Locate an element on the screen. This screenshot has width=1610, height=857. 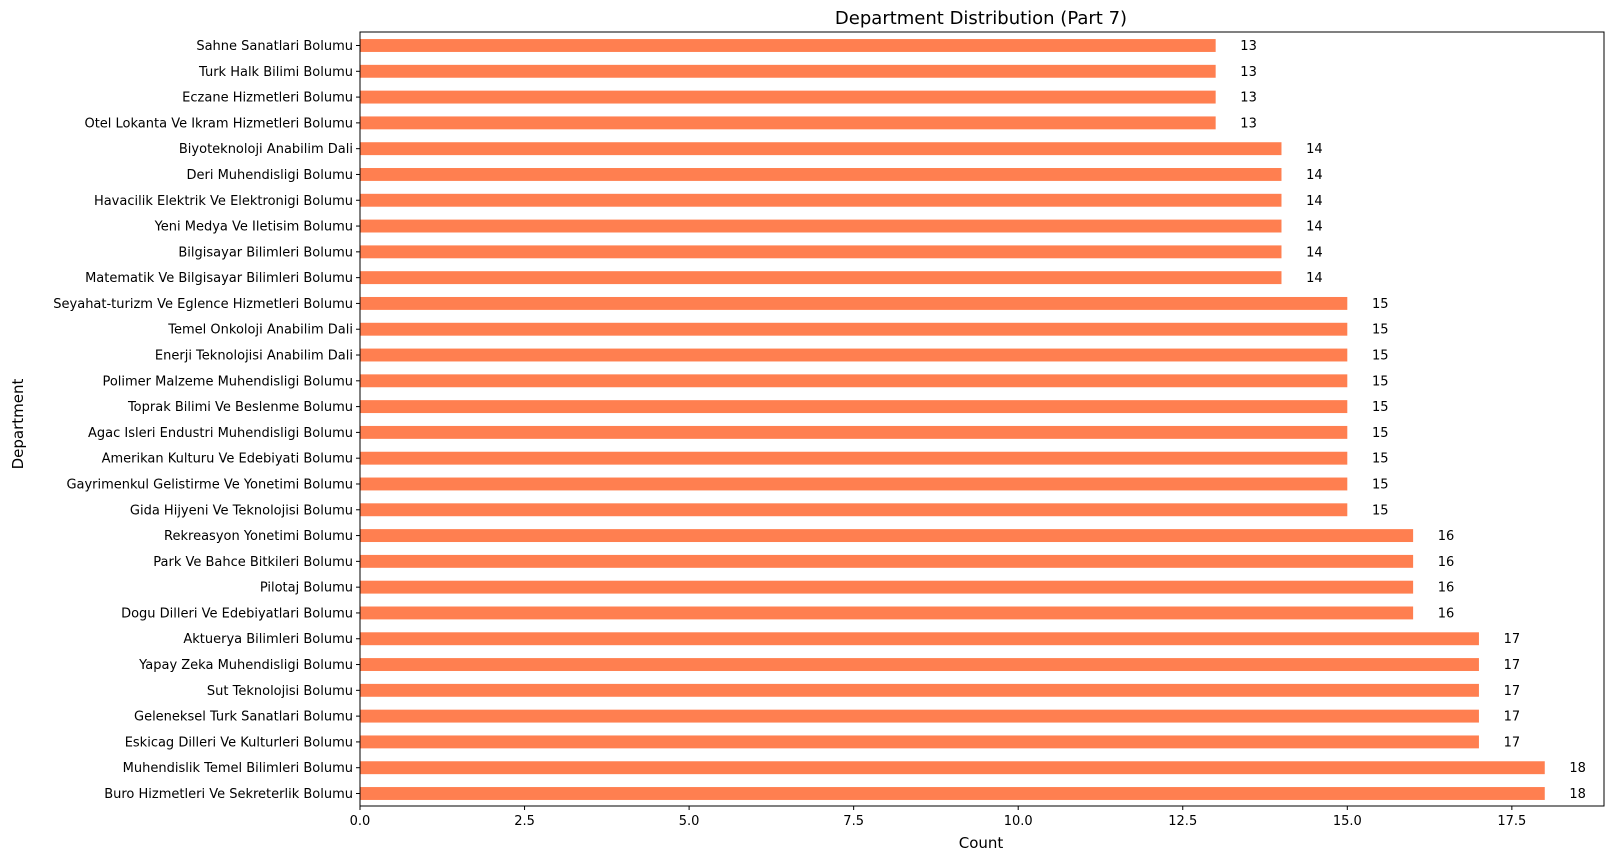
x-tick-label: 17.5 is located at coordinates (1511, 821).